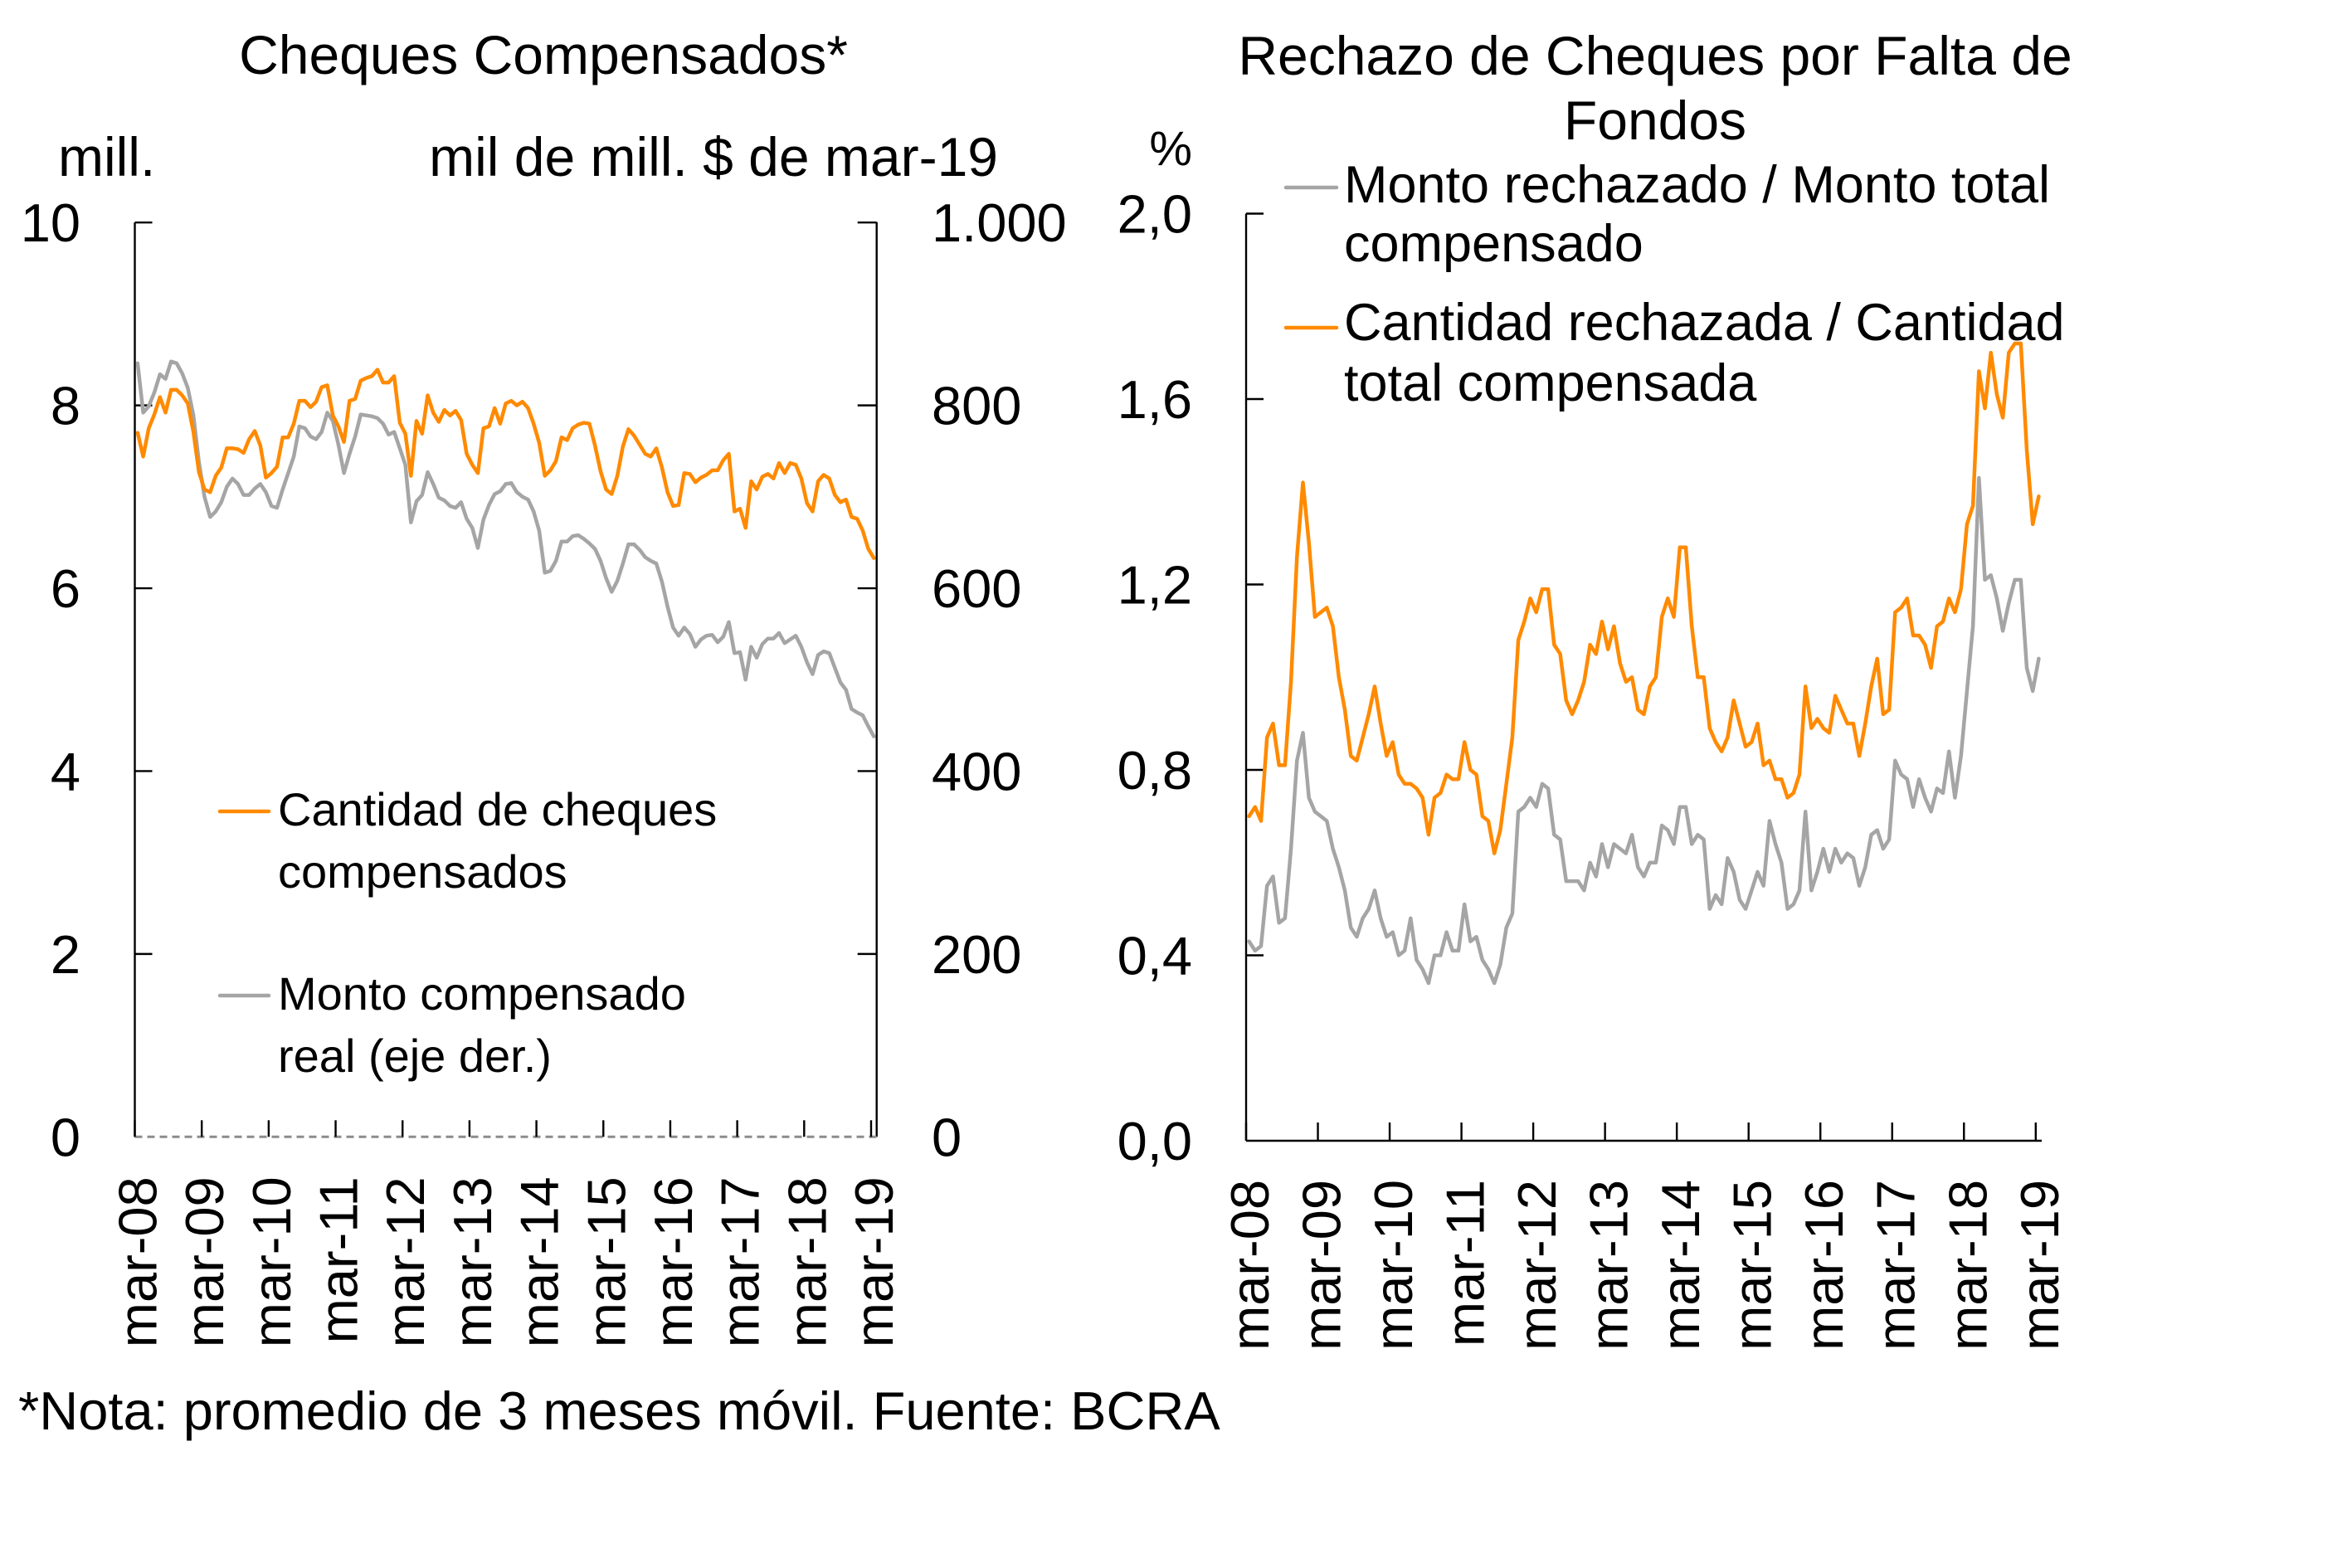 The image size is (2352, 1568). I want to click on legend-label-cantidad-rechazada-line2: total compensada, so click(1550, 383).